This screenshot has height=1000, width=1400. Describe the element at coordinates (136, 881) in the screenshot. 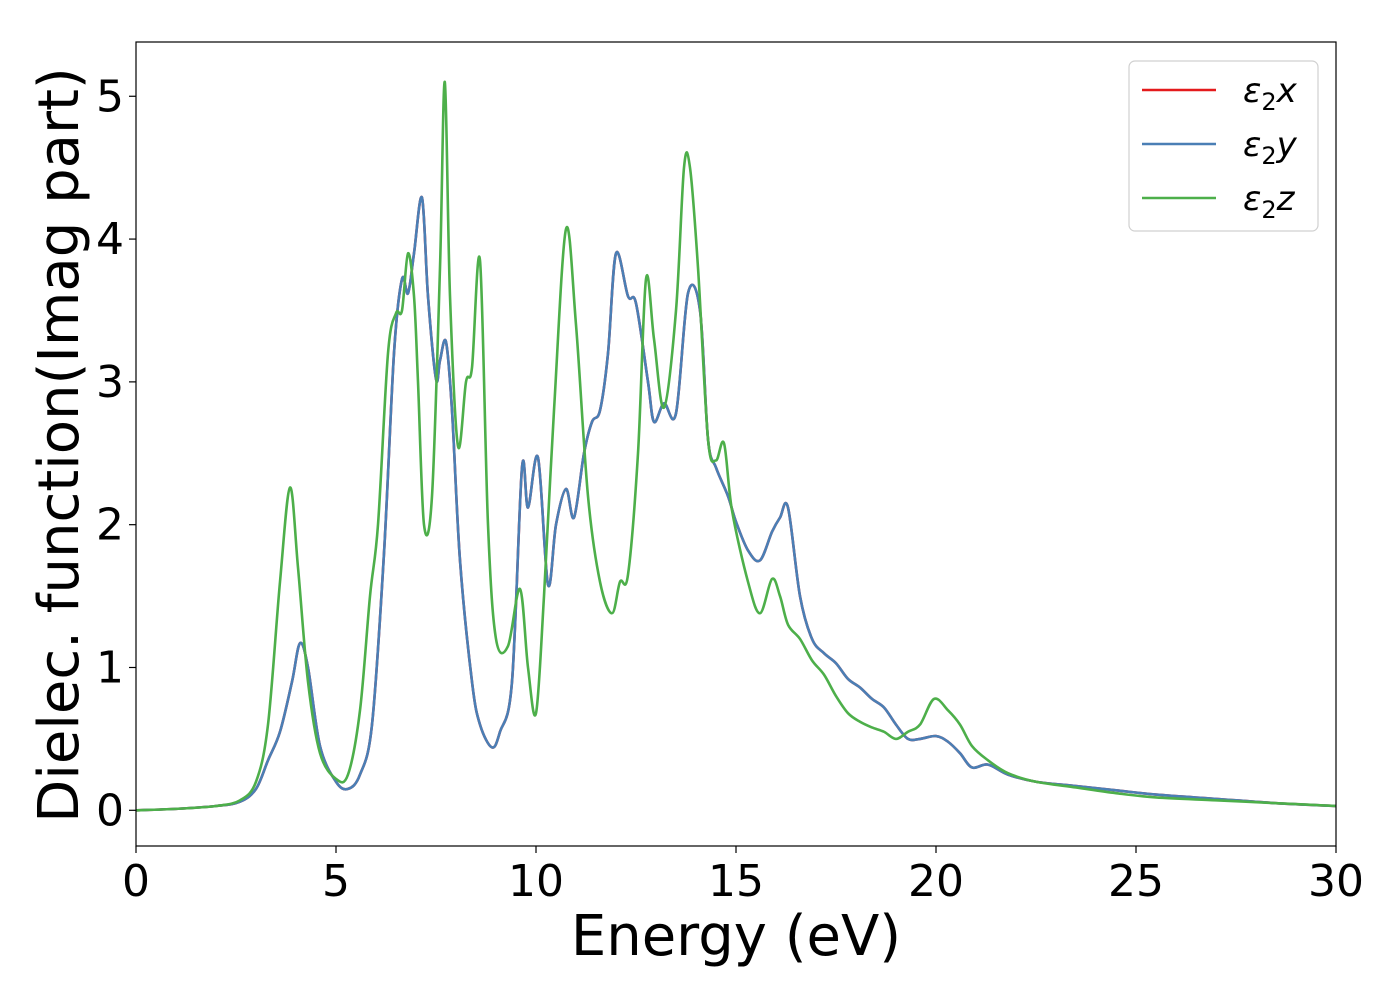

I see `x-tick-label: 0` at that location.